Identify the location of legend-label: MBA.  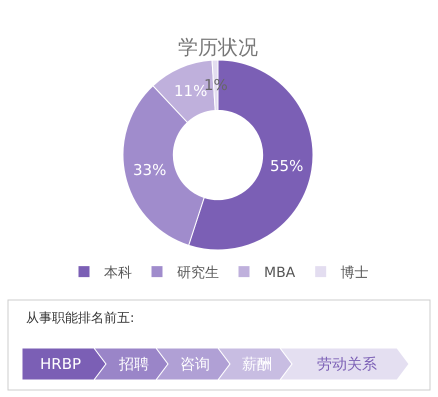
(280, 273).